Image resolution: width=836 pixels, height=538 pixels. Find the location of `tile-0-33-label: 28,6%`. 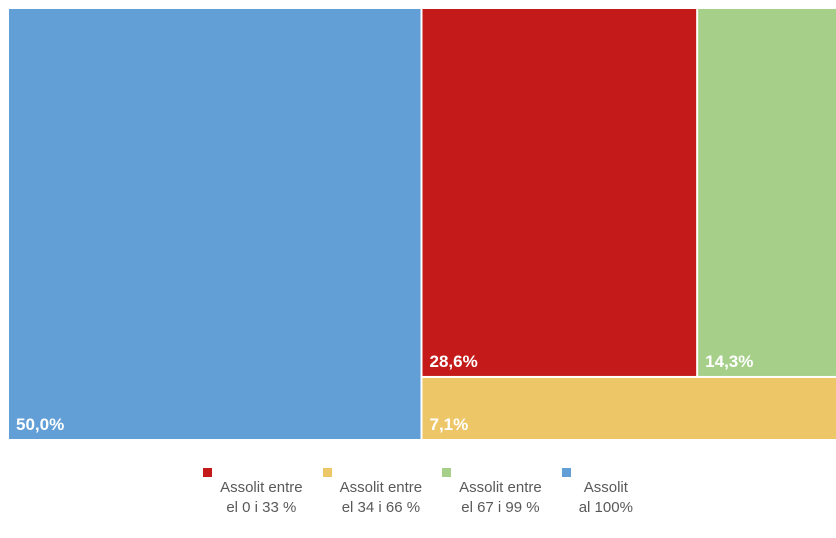

tile-0-33-label: 28,6% is located at coordinates (454, 361).